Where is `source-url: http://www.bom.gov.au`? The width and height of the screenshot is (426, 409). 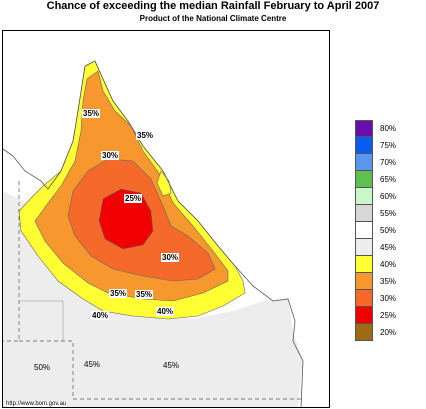
source-url: http://www.bom.gov.au is located at coordinates (36, 404).